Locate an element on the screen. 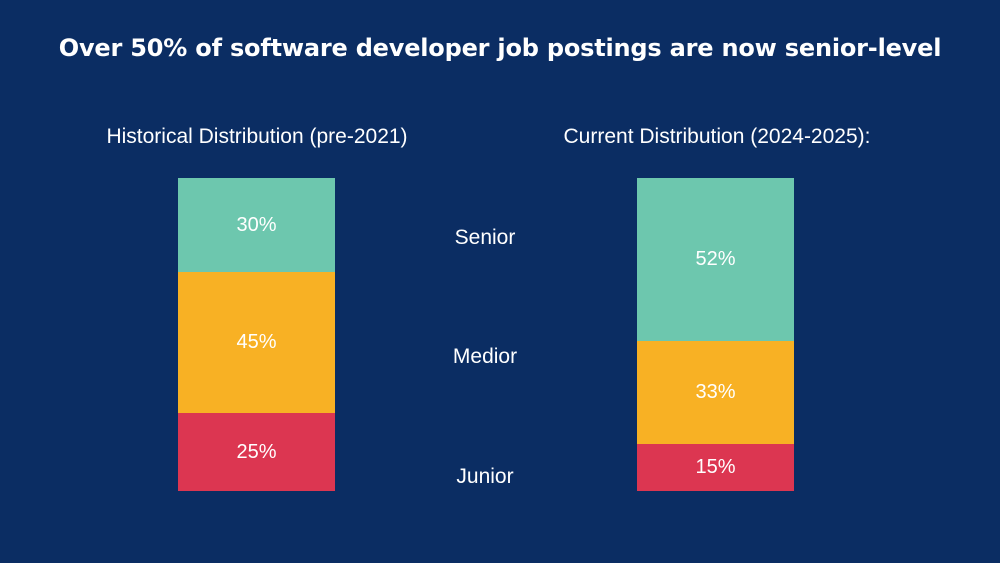  data-label: 33% is located at coordinates (715, 392).